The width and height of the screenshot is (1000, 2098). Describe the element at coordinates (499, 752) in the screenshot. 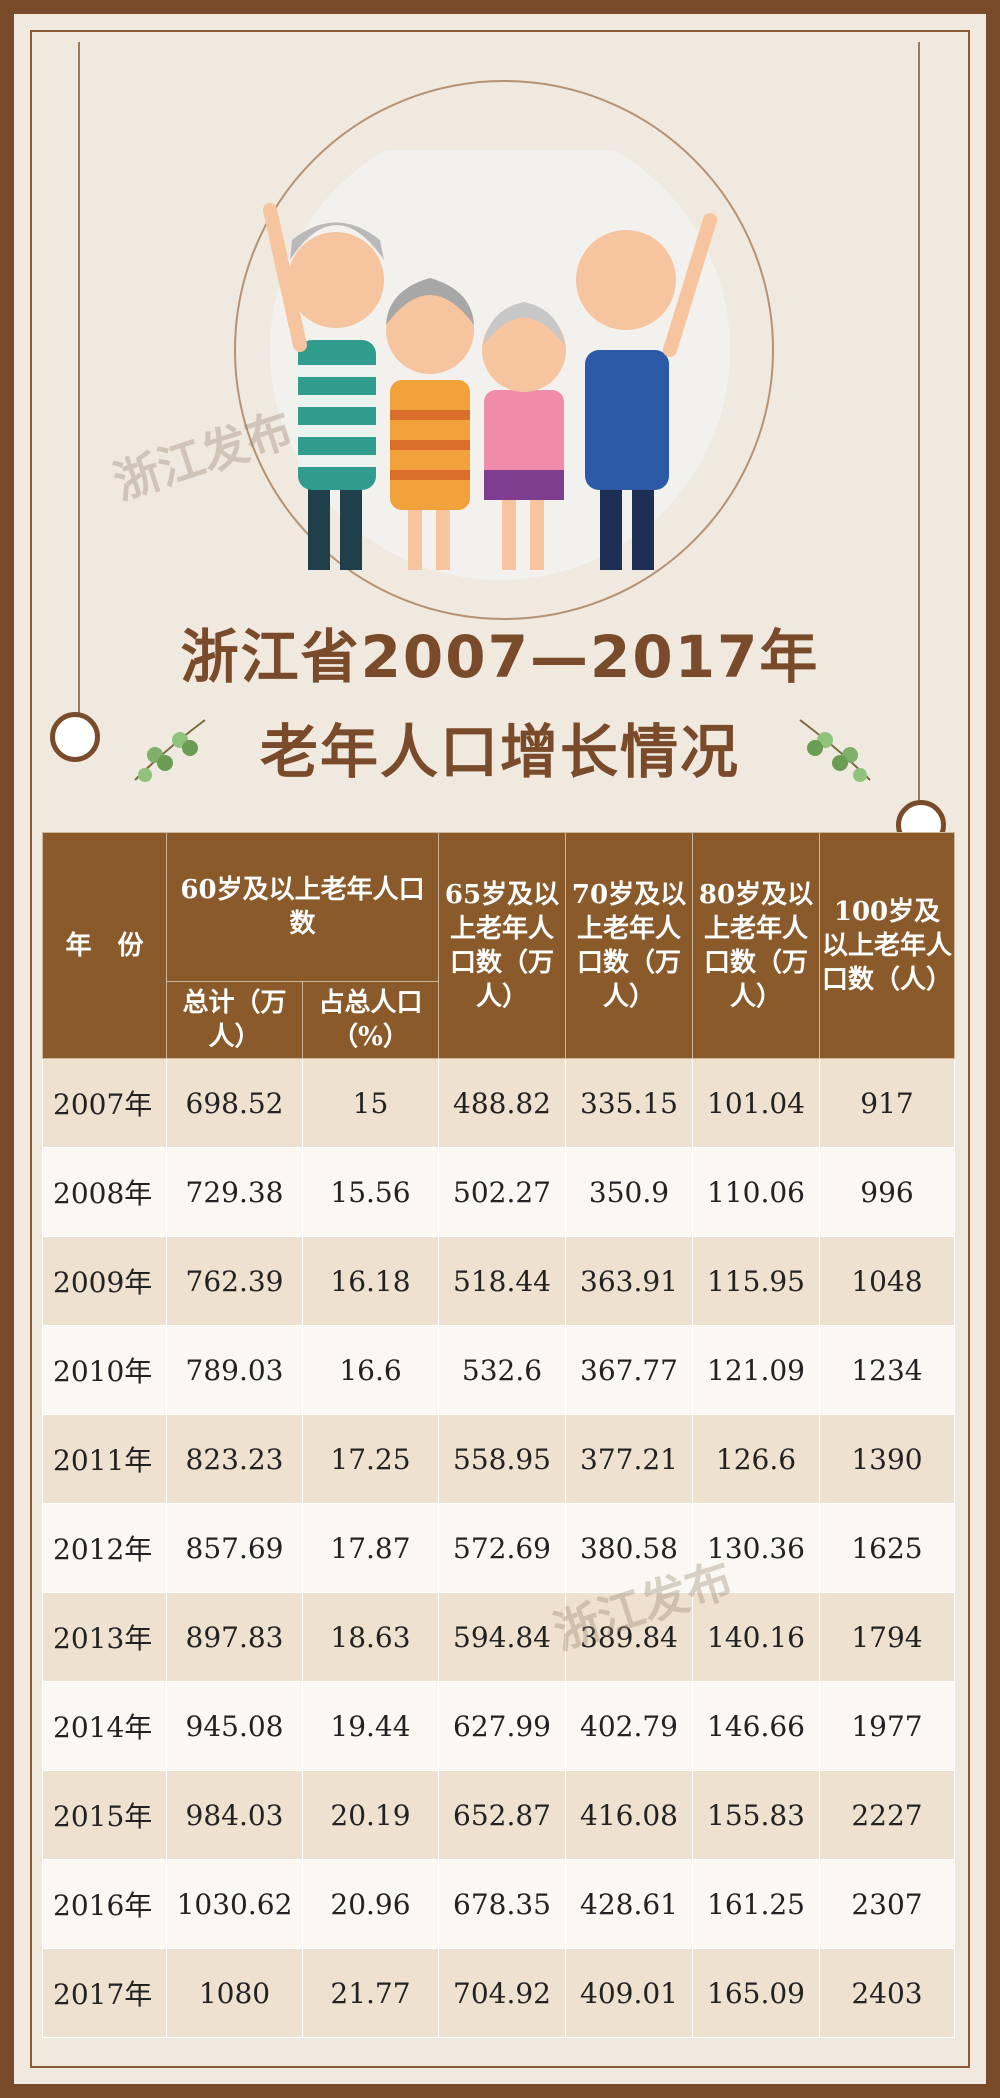

I see `title-line-2: 老年人口增长情况` at that location.